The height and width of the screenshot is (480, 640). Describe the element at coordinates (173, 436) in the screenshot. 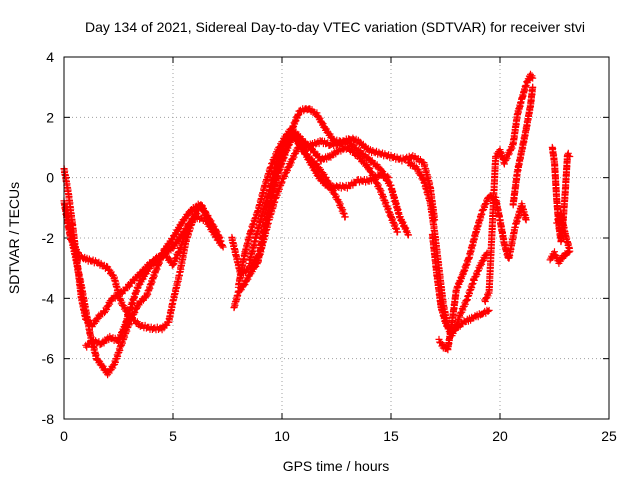

I see `x-tick-label: 5` at that location.